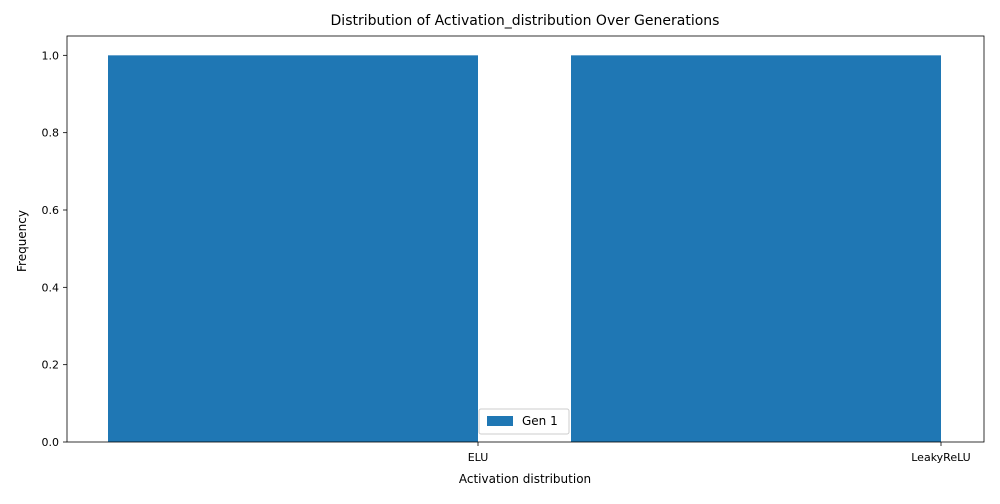 Image resolution: width=1000 pixels, height=504 pixels. Describe the element at coordinates (51, 55) in the screenshot. I see `y-tick-label: 1.0` at that location.